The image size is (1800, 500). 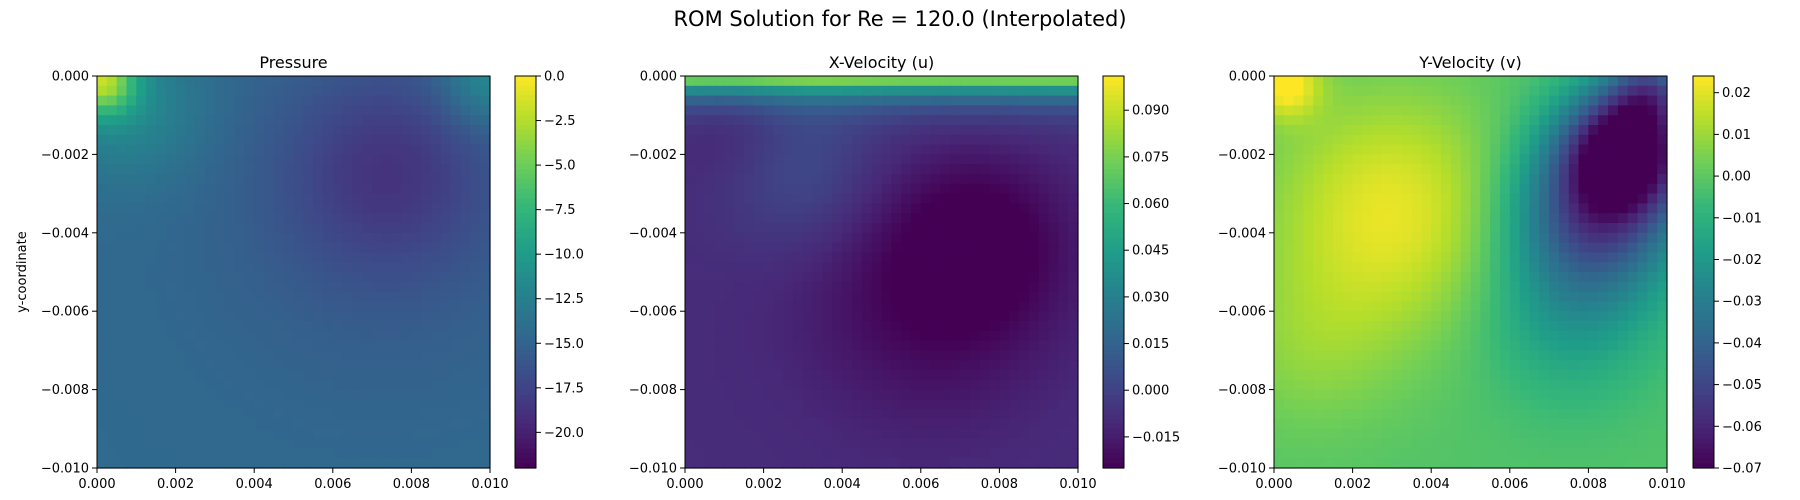 What do you see at coordinates (65, 233) in the screenshot?
I see `y-tick-label: −0.004` at bounding box center [65, 233].